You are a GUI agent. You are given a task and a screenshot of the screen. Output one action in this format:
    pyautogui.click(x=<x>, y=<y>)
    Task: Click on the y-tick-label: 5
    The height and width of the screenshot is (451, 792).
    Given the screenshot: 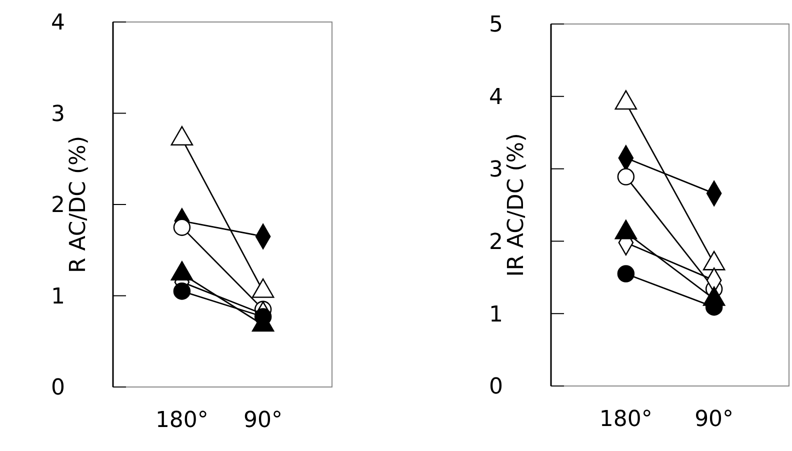 What is the action you would take?
    pyautogui.click(x=496, y=25)
    